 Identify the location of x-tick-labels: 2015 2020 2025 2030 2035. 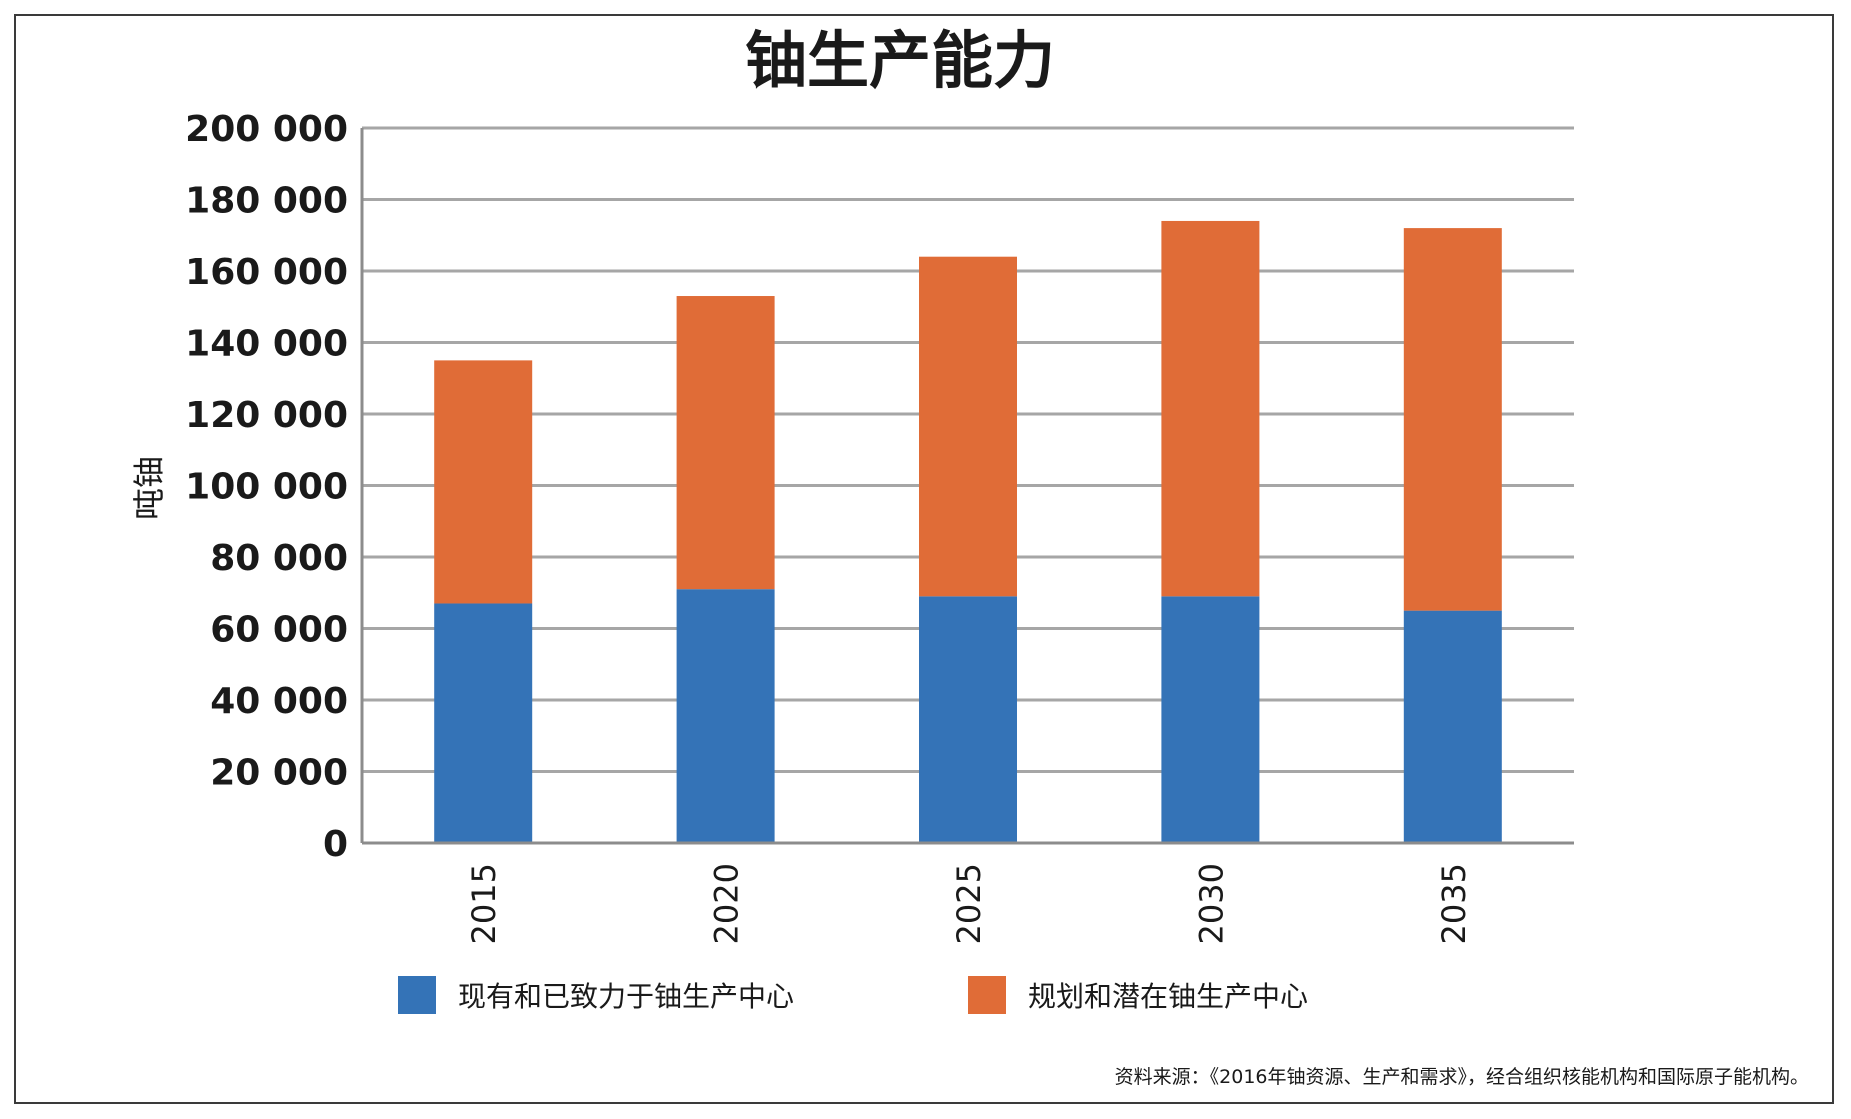
(969, 903).